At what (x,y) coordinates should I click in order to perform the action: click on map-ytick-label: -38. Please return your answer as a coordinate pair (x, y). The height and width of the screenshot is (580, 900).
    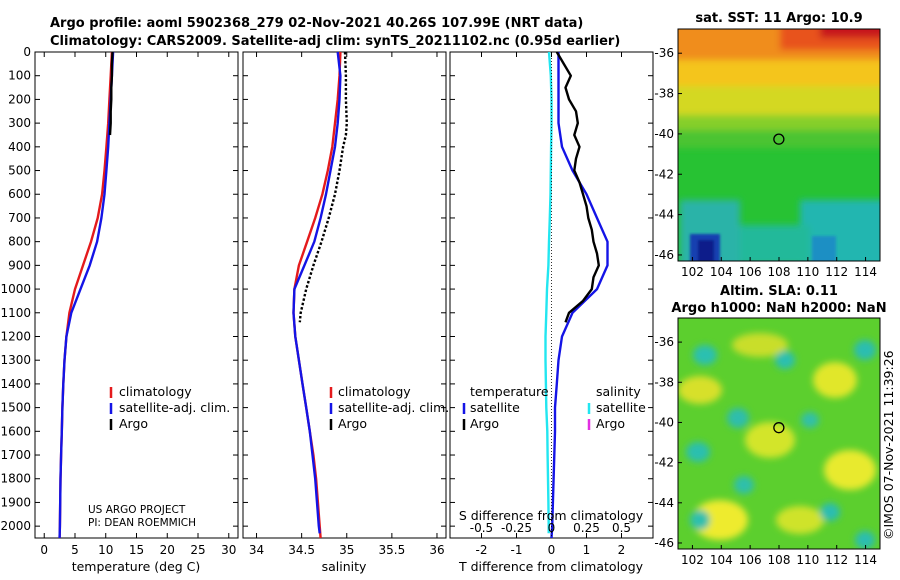
    Looking at the image, I should click on (664, 94).